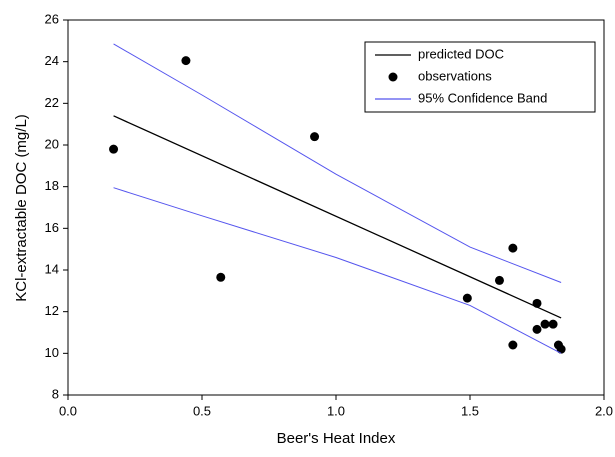 This screenshot has height=457, width=615. Describe the element at coordinates (52, 60) in the screenshot. I see `y-tick-label: 24` at that location.